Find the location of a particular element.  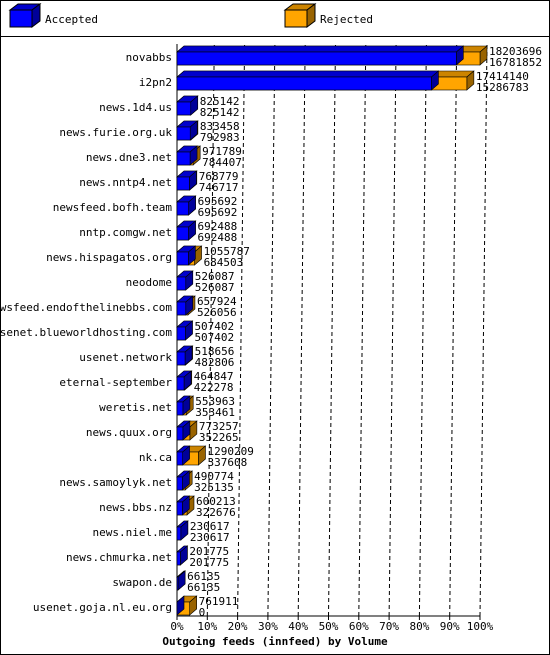

y-tick-label: news.quux.org is located at coordinates (129, 432).